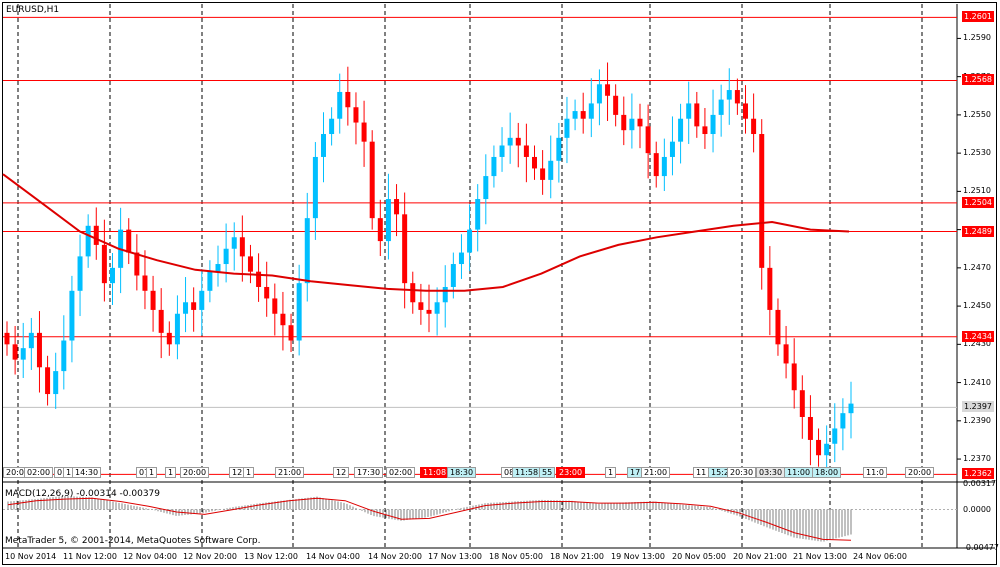 This screenshot has width=1000, height=567. What do you see at coordinates (435, 472) in the screenshot?
I see `time-object-tag: 11:08` at bounding box center [435, 472].